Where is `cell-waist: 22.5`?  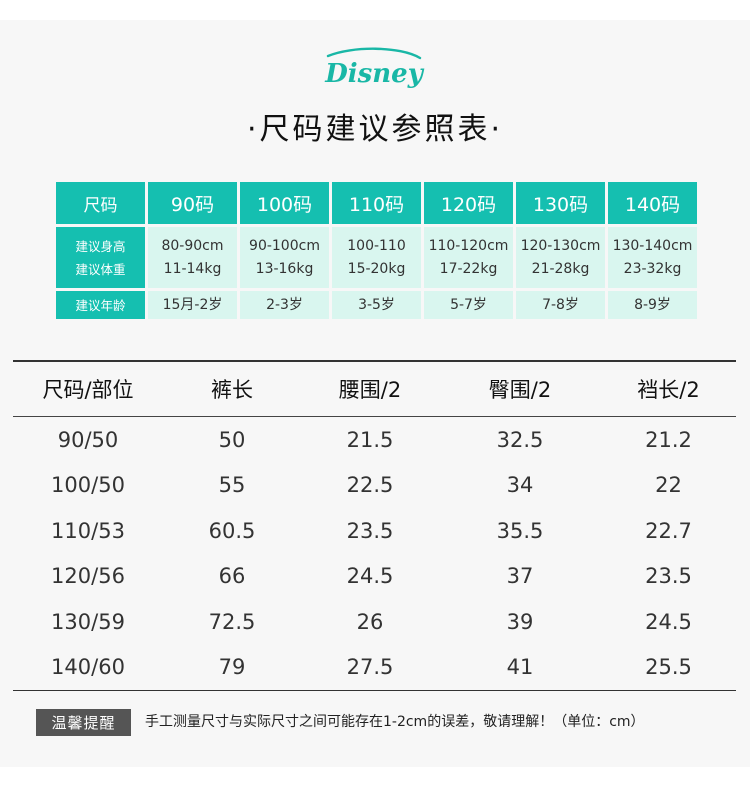
cell-waist: 22.5 is located at coordinates (370, 485).